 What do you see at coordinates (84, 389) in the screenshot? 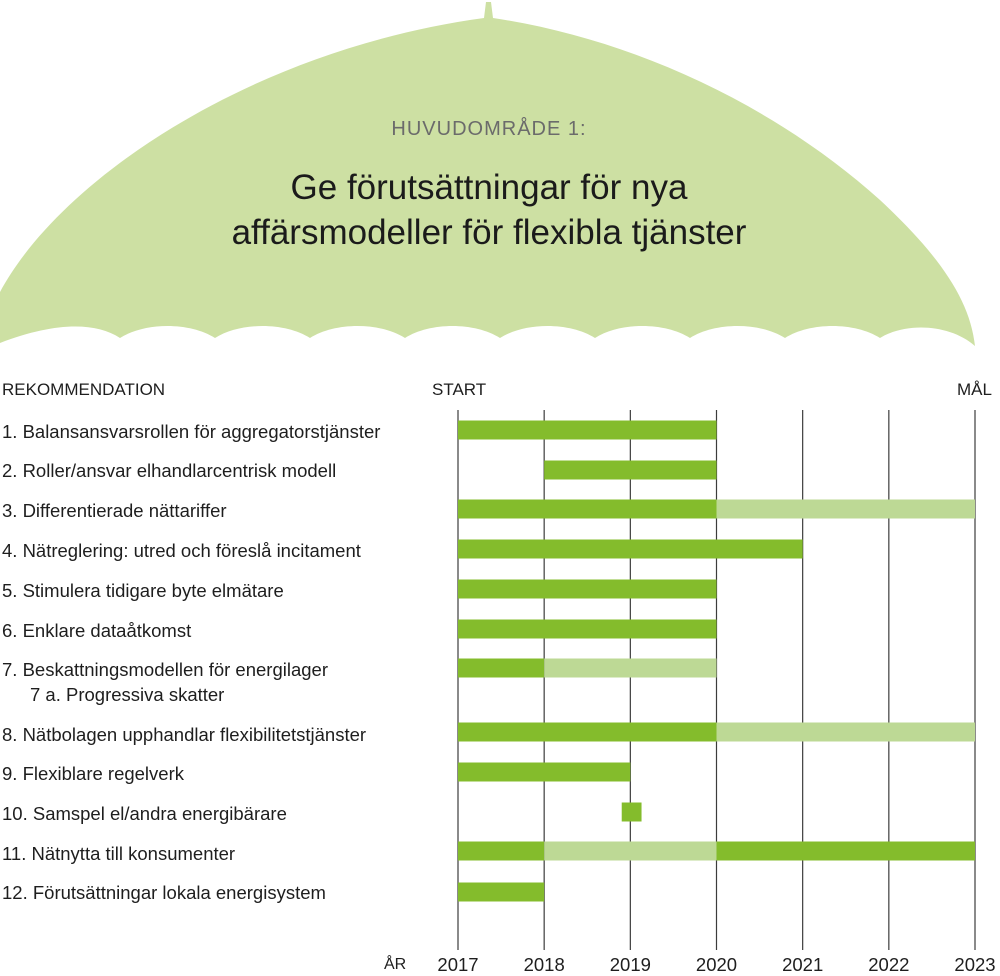
I see `column-header-recommendation: REKOMMENDATION` at bounding box center [84, 389].